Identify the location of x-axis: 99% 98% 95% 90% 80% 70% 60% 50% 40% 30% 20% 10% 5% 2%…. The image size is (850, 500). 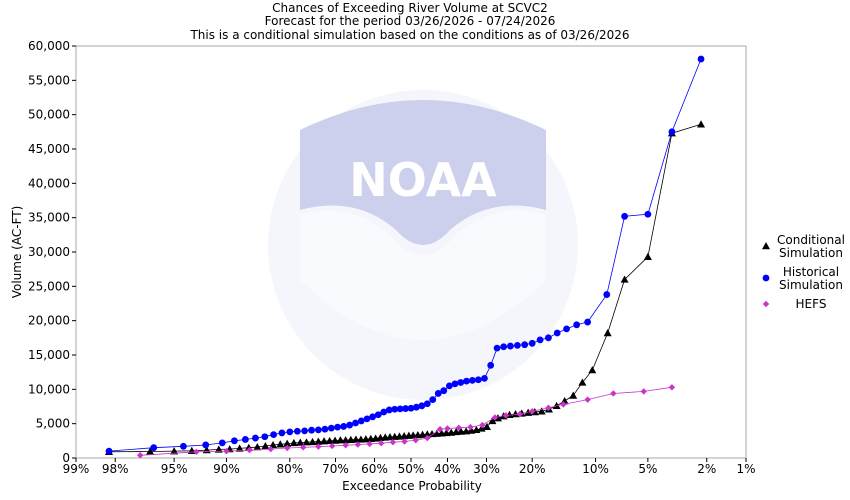
(409, 467).